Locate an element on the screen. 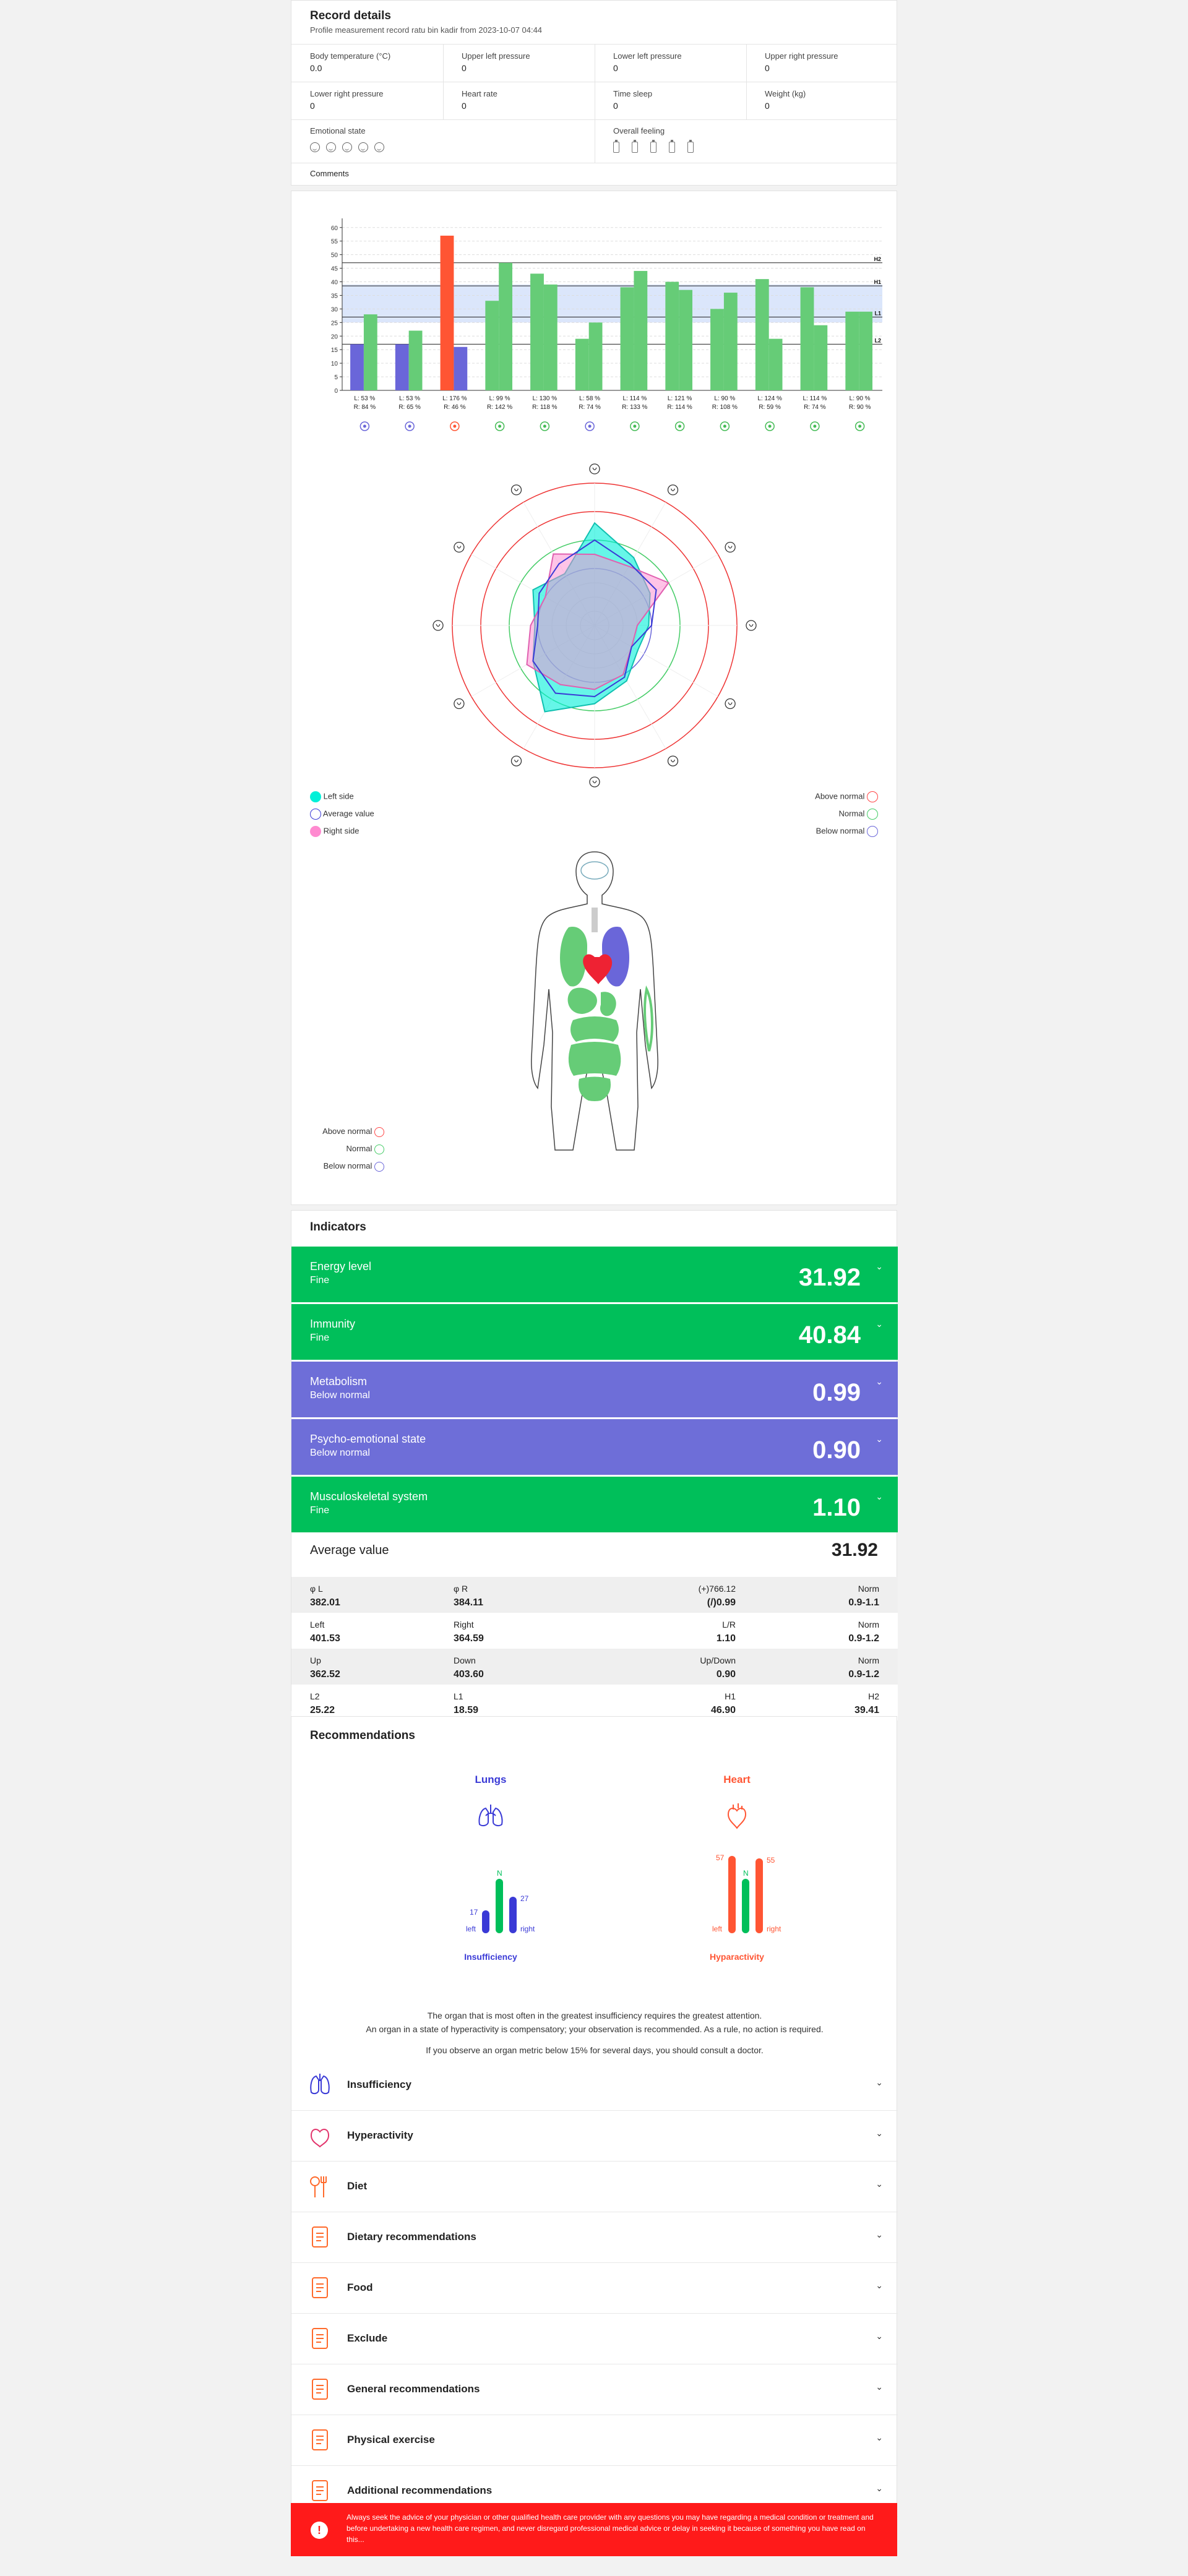 This screenshot has width=1188, height=2576. y-tick-label: 40 is located at coordinates (334, 283).